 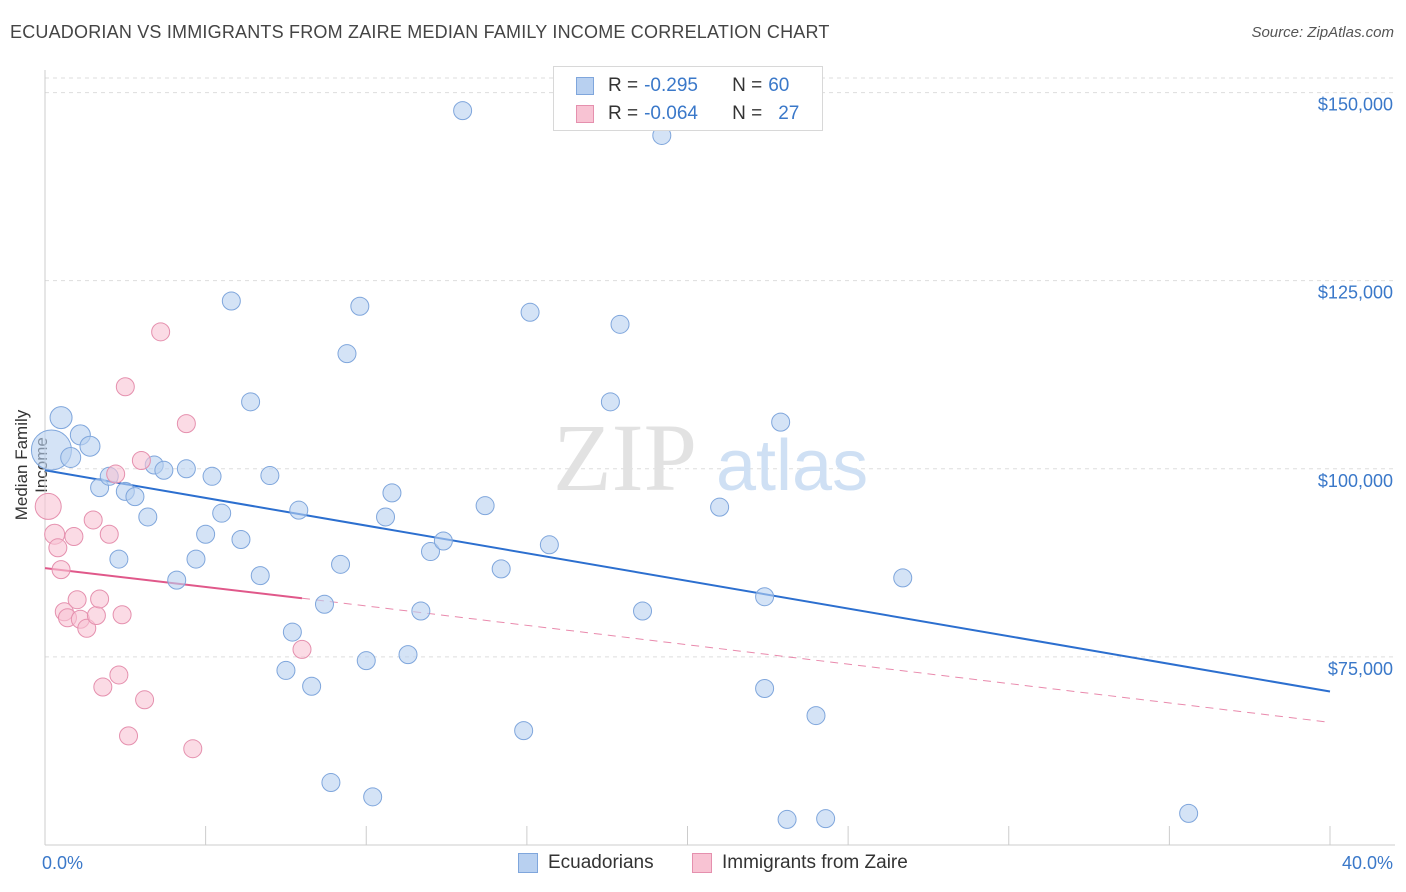 What do you see at coordinates (702, 863) in the screenshot?
I see `bottom-legend-swatch-pink` at bounding box center [702, 863].